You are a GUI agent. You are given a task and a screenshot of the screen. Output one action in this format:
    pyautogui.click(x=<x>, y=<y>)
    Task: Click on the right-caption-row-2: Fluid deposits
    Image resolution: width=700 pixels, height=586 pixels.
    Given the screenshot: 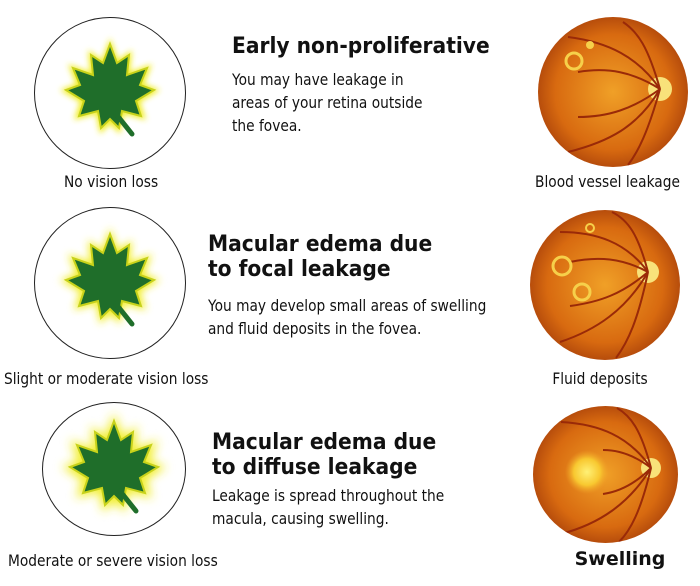 What is the action you would take?
    pyautogui.click(x=600, y=378)
    